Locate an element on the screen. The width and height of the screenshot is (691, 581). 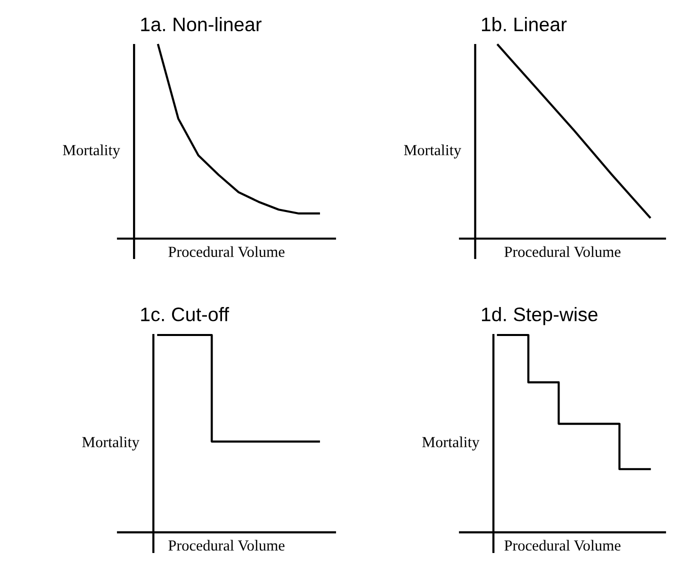
chart-title: 1a. Non-linear is located at coordinates (201, 24).